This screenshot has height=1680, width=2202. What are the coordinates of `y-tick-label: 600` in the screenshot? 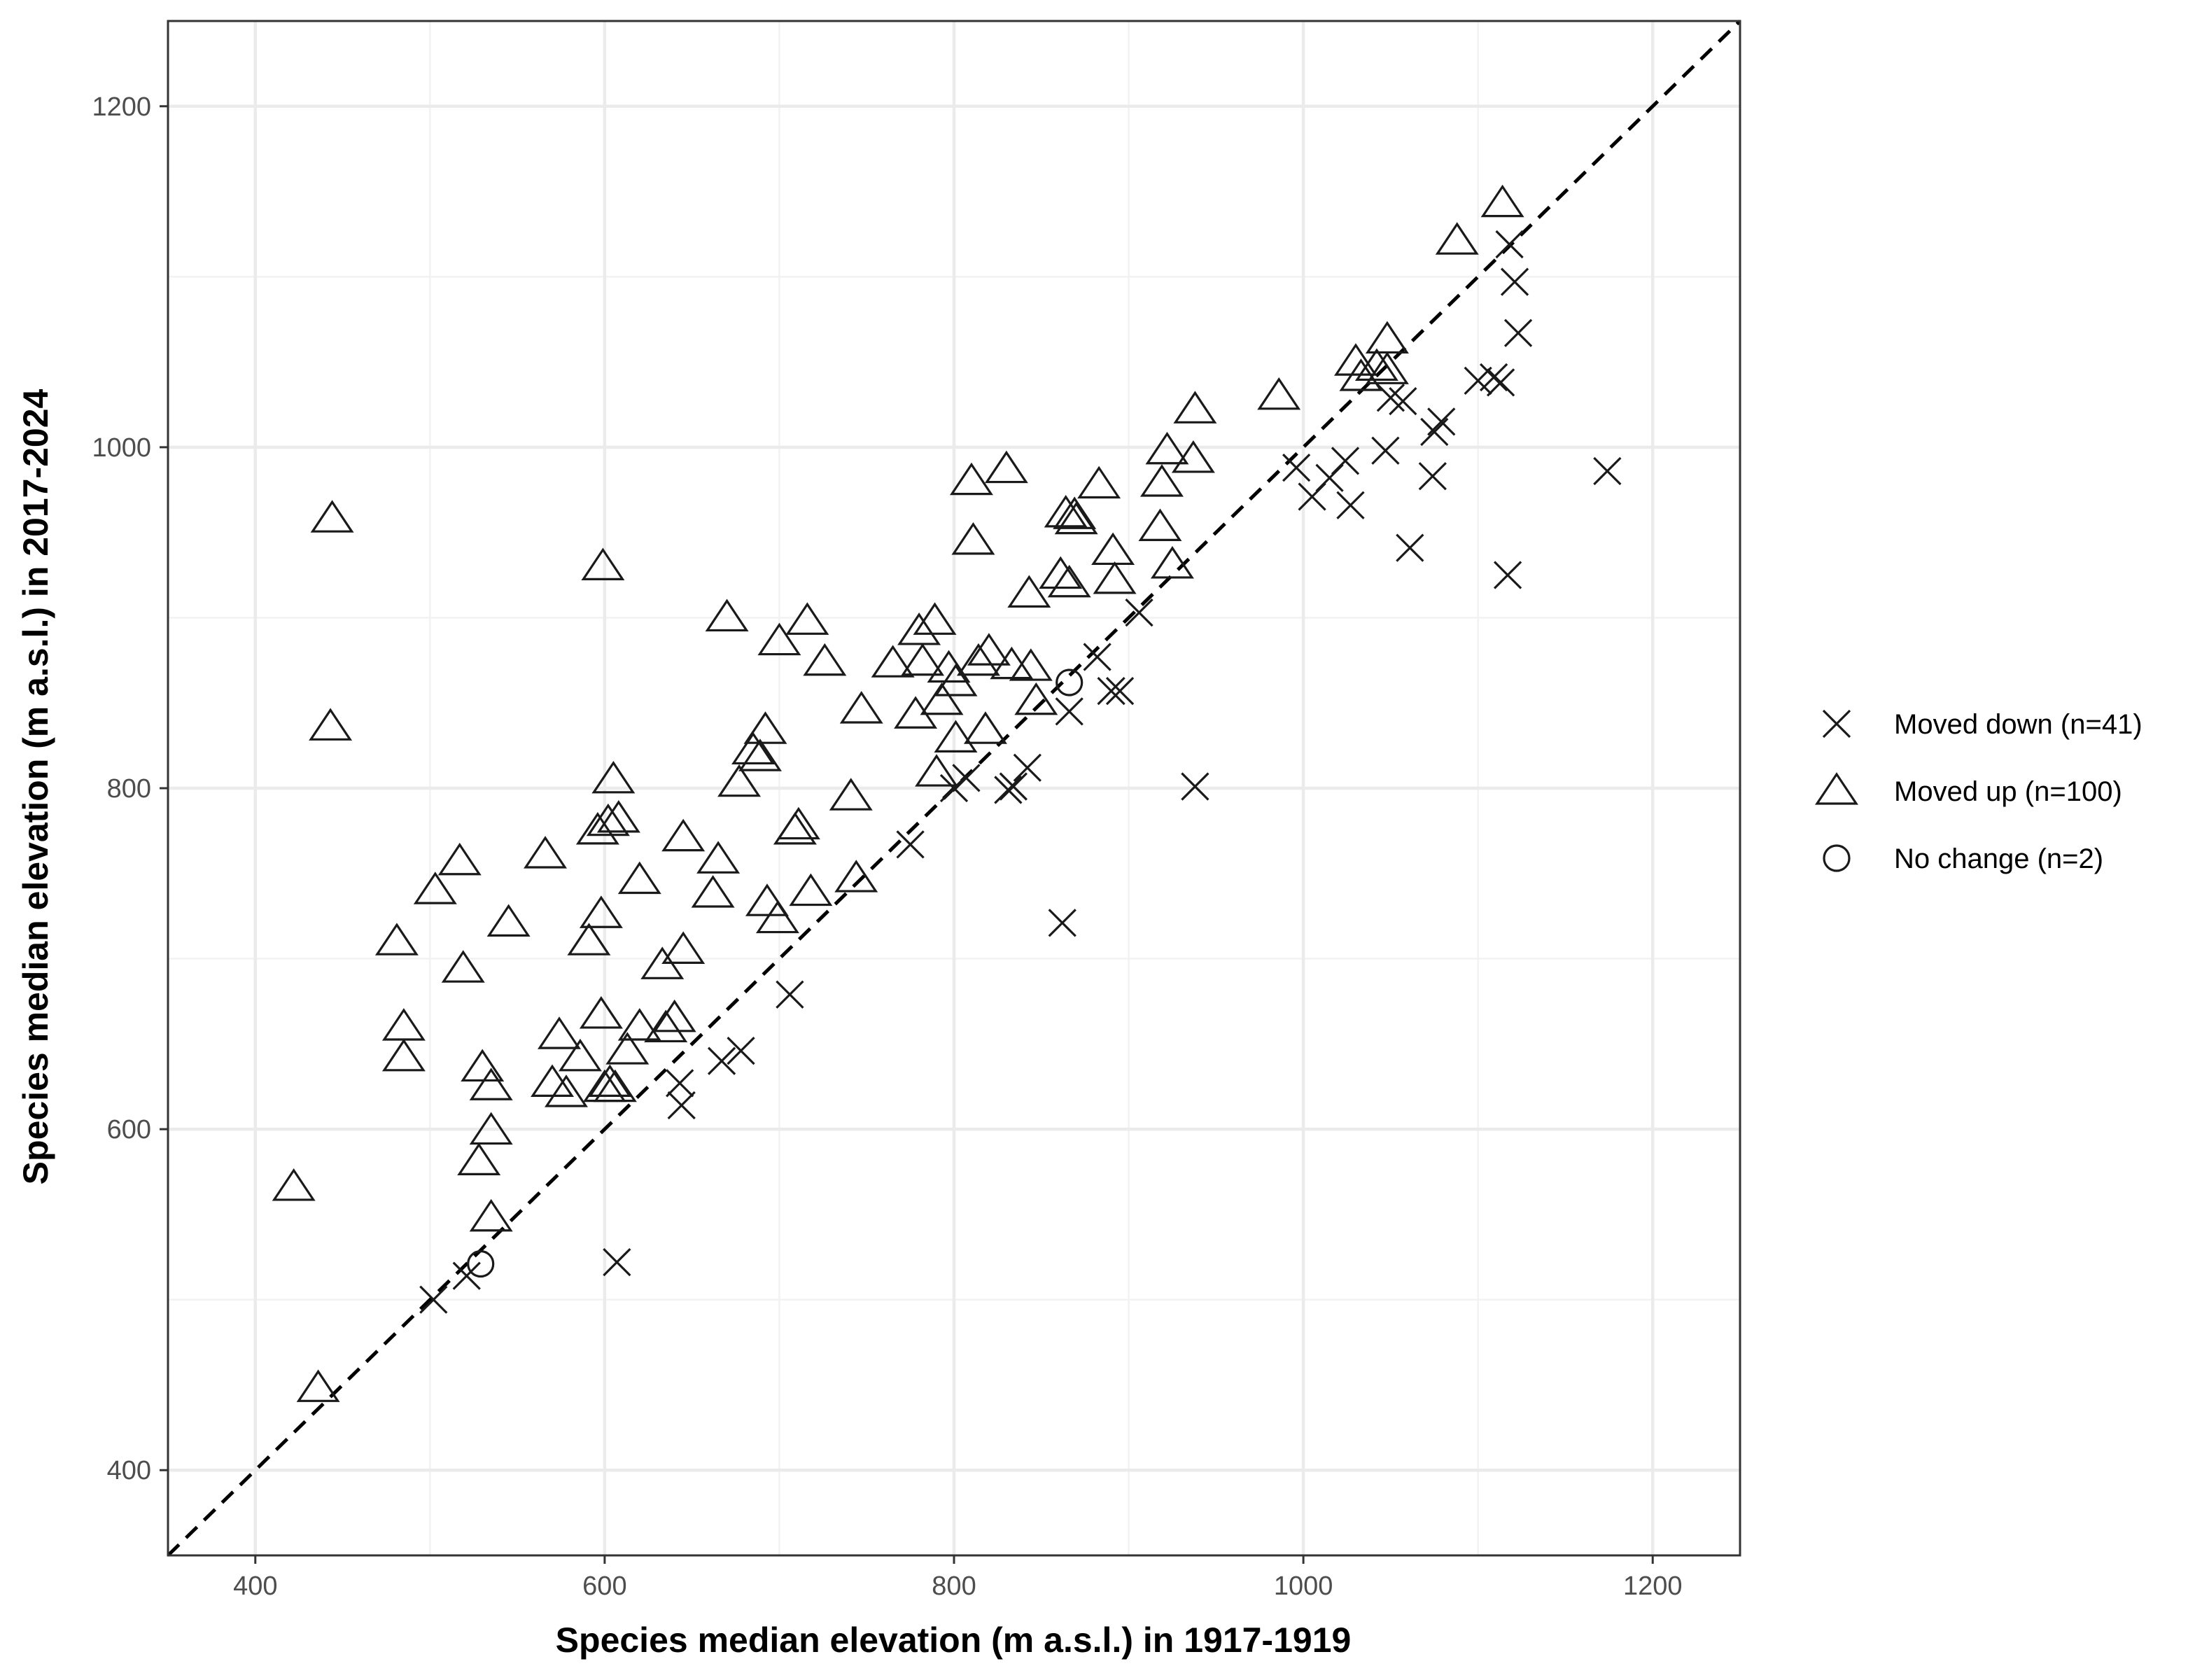 It's located at (129, 1129).